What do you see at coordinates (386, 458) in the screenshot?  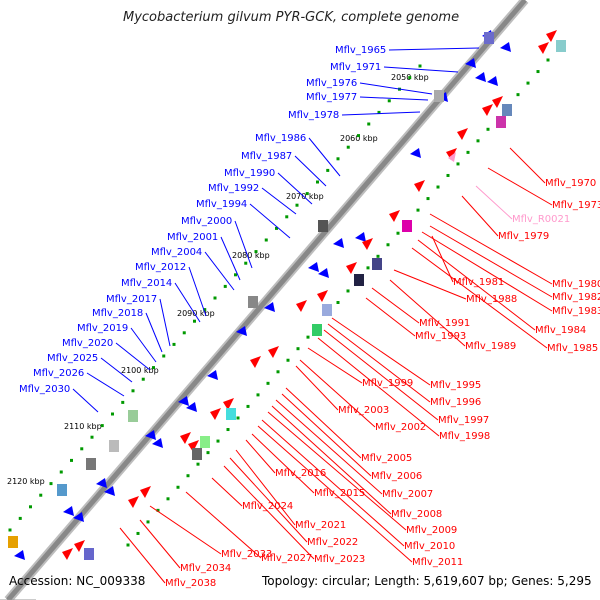 I see `red-gene-label: Mflv_2005` at bounding box center [386, 458].